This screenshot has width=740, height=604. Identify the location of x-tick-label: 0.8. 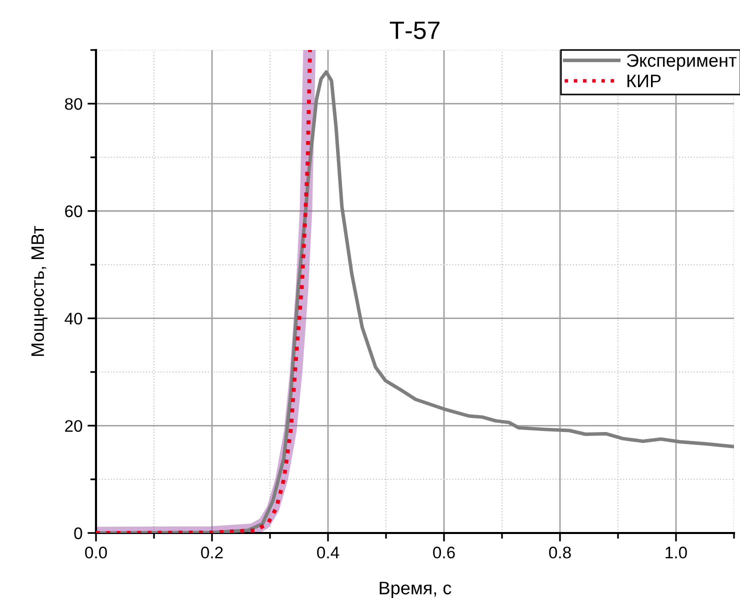
(560, 552).